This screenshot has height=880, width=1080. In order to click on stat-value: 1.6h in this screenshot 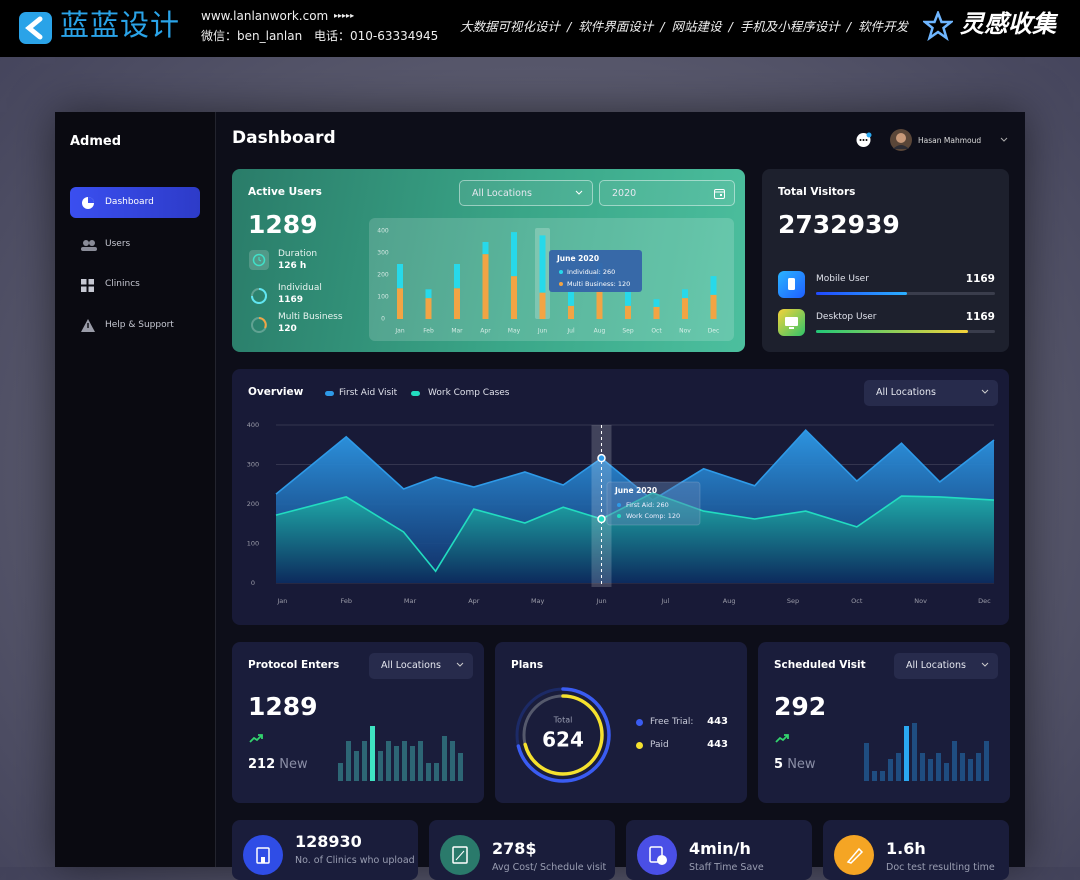, I will do `click(906, 848)`.